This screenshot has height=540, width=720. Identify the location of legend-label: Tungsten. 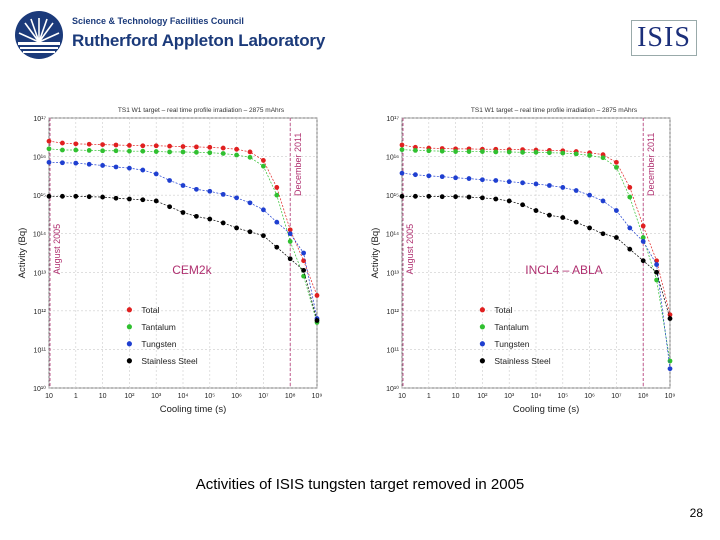
(158, 344).